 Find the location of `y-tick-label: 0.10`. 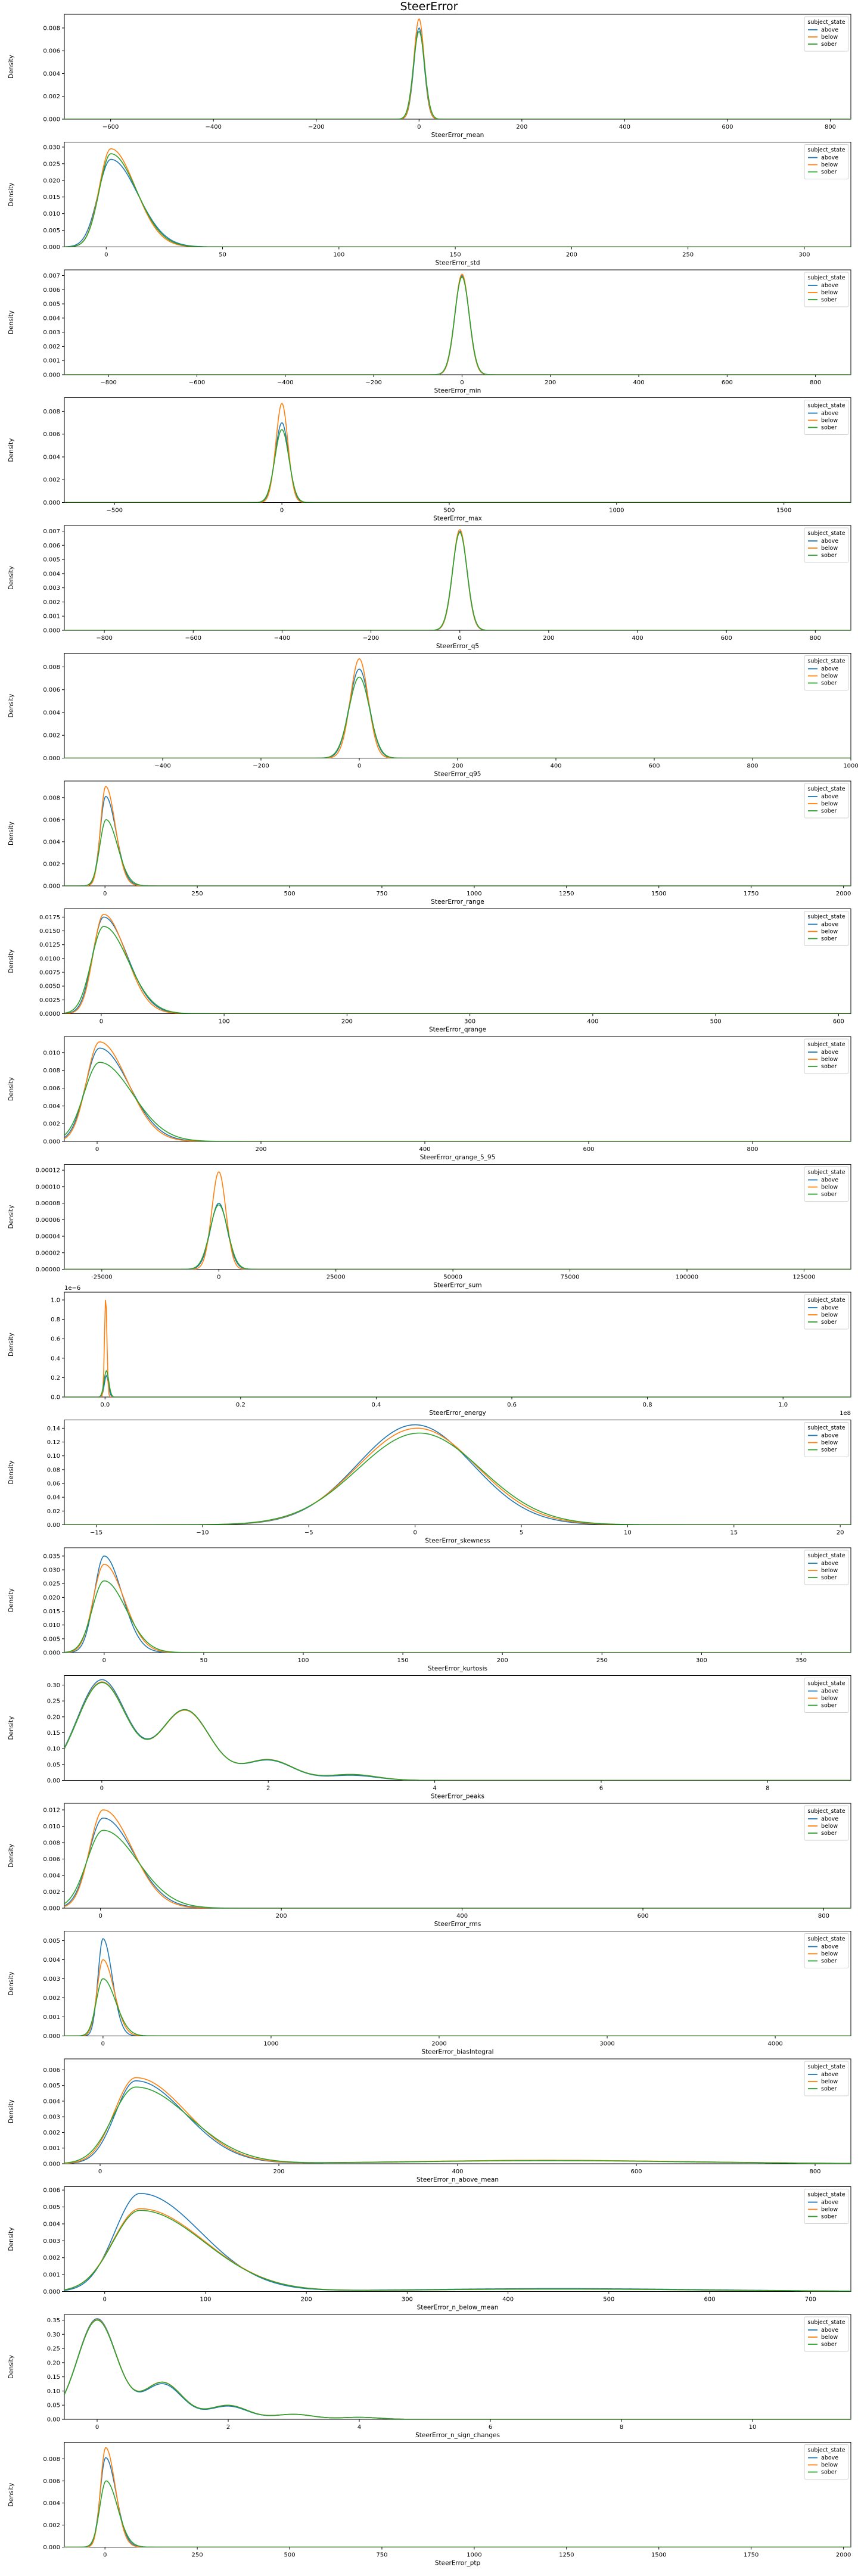

y-tick-label: 0.10 is located at coordinates (53, 1456).